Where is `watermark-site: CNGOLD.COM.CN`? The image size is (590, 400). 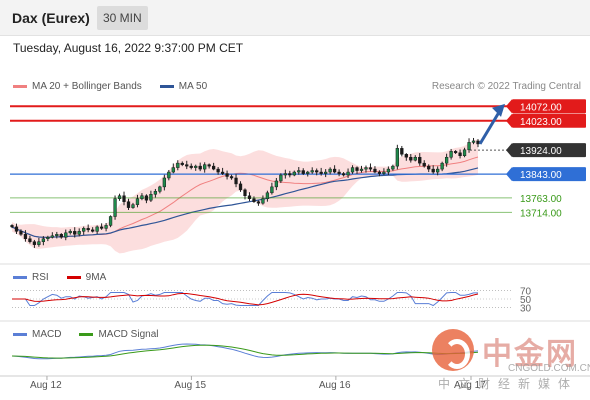
watermark-site: CNGOLD.COM.CN is located at coordinates (549, 368).